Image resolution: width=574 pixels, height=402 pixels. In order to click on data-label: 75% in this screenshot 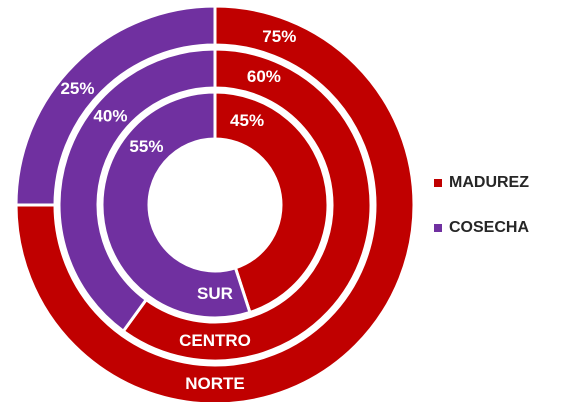, I will do `click(279, 36)`.